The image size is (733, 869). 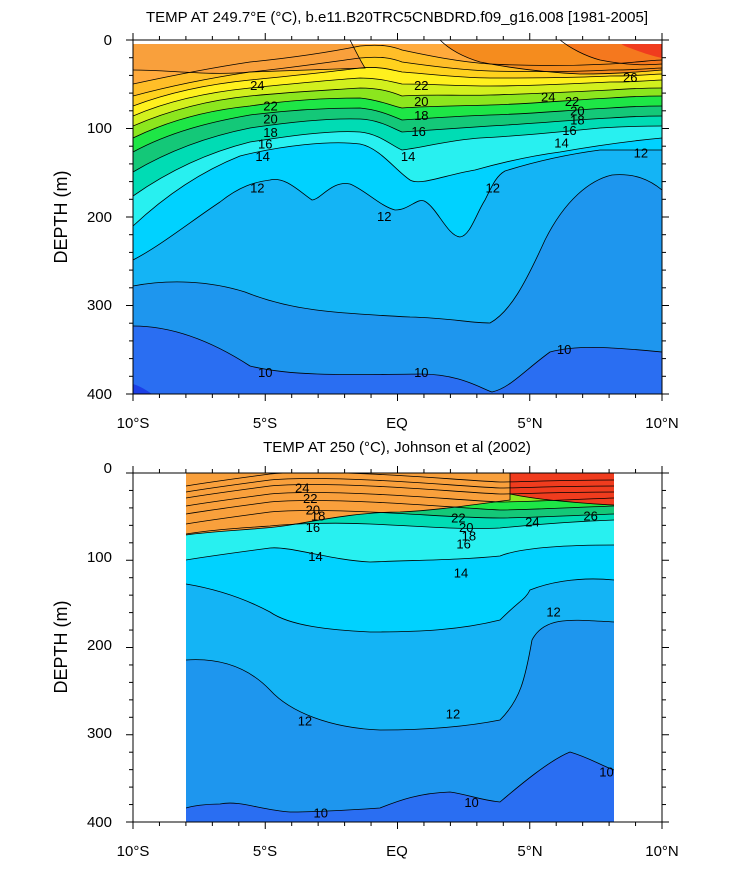 What do you see at coordinates (99, 394) in the screenshot?
I see `panel-1-ytick-label-5: 400` at bounding box center [99, 394].